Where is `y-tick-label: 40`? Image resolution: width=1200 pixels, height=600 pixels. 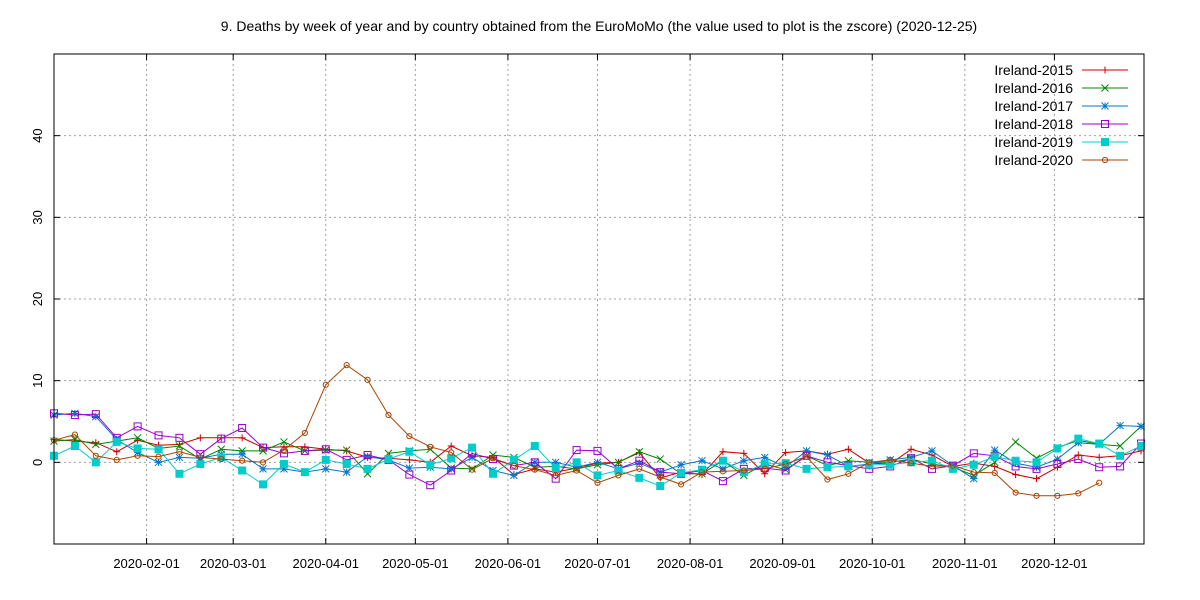
y-tick-label: 40 is located at coordinates (37, 135).